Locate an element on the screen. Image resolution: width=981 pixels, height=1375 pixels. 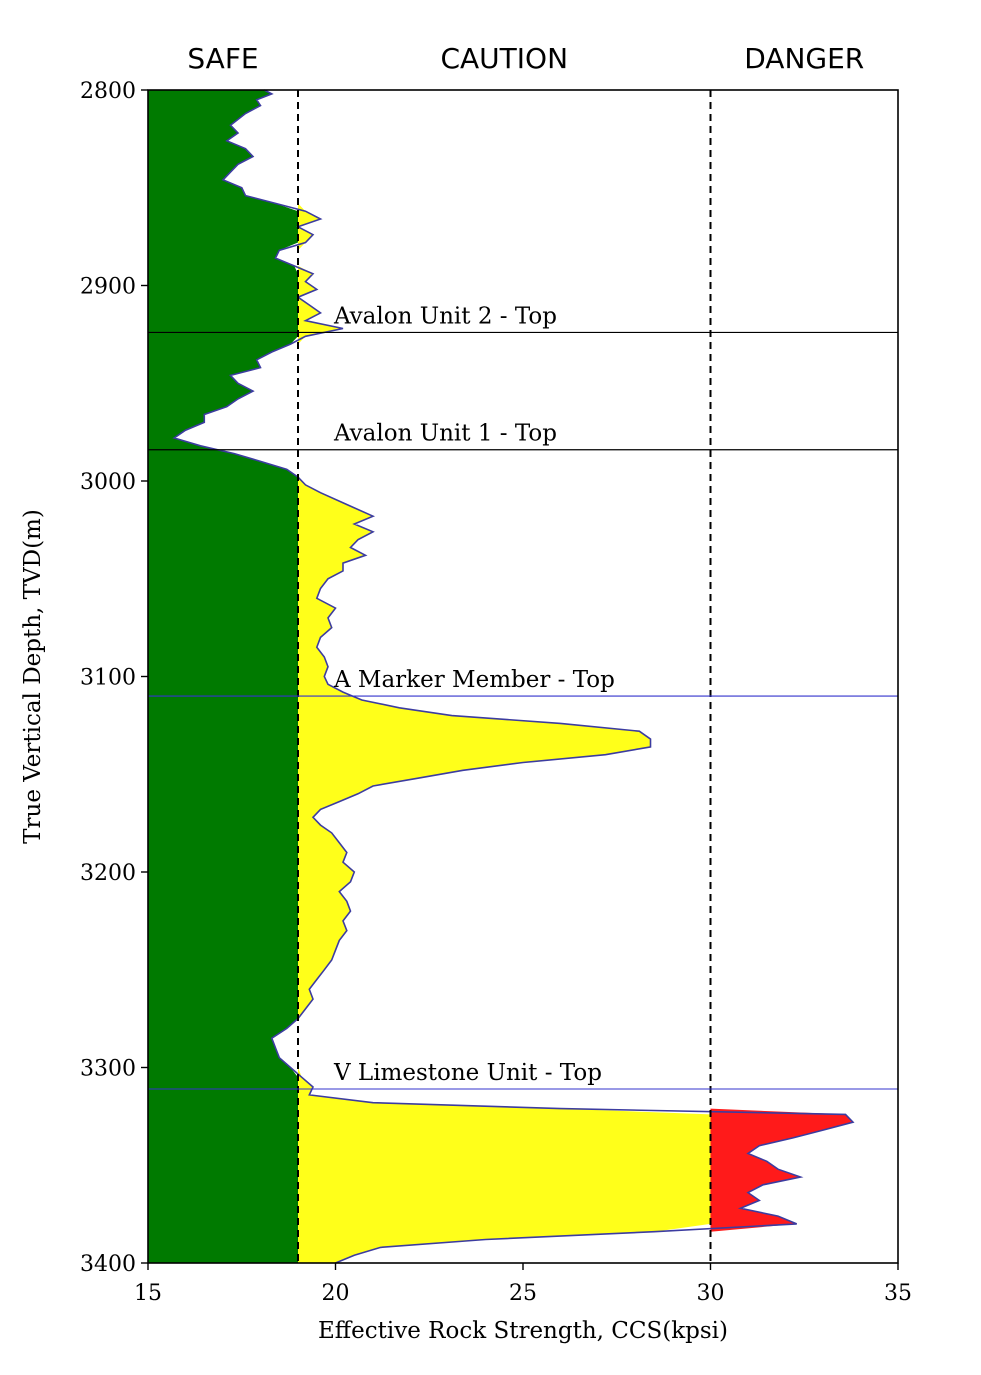
x-tick-label: 30 is located at coordinates (711, 1293).